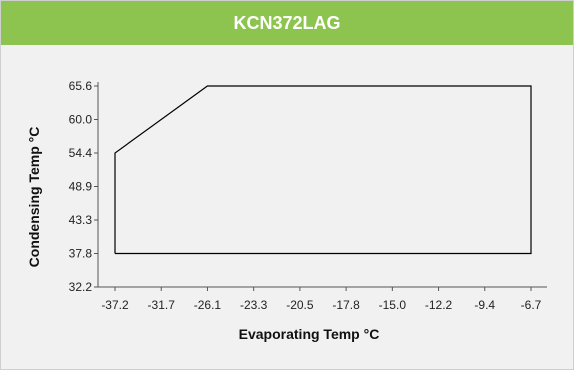 The width and height of the screenshot is (574, 374). Describe the element at coordinates (81, 287) in the screenshot. I see `y-tick-label: 32.2` at that location.